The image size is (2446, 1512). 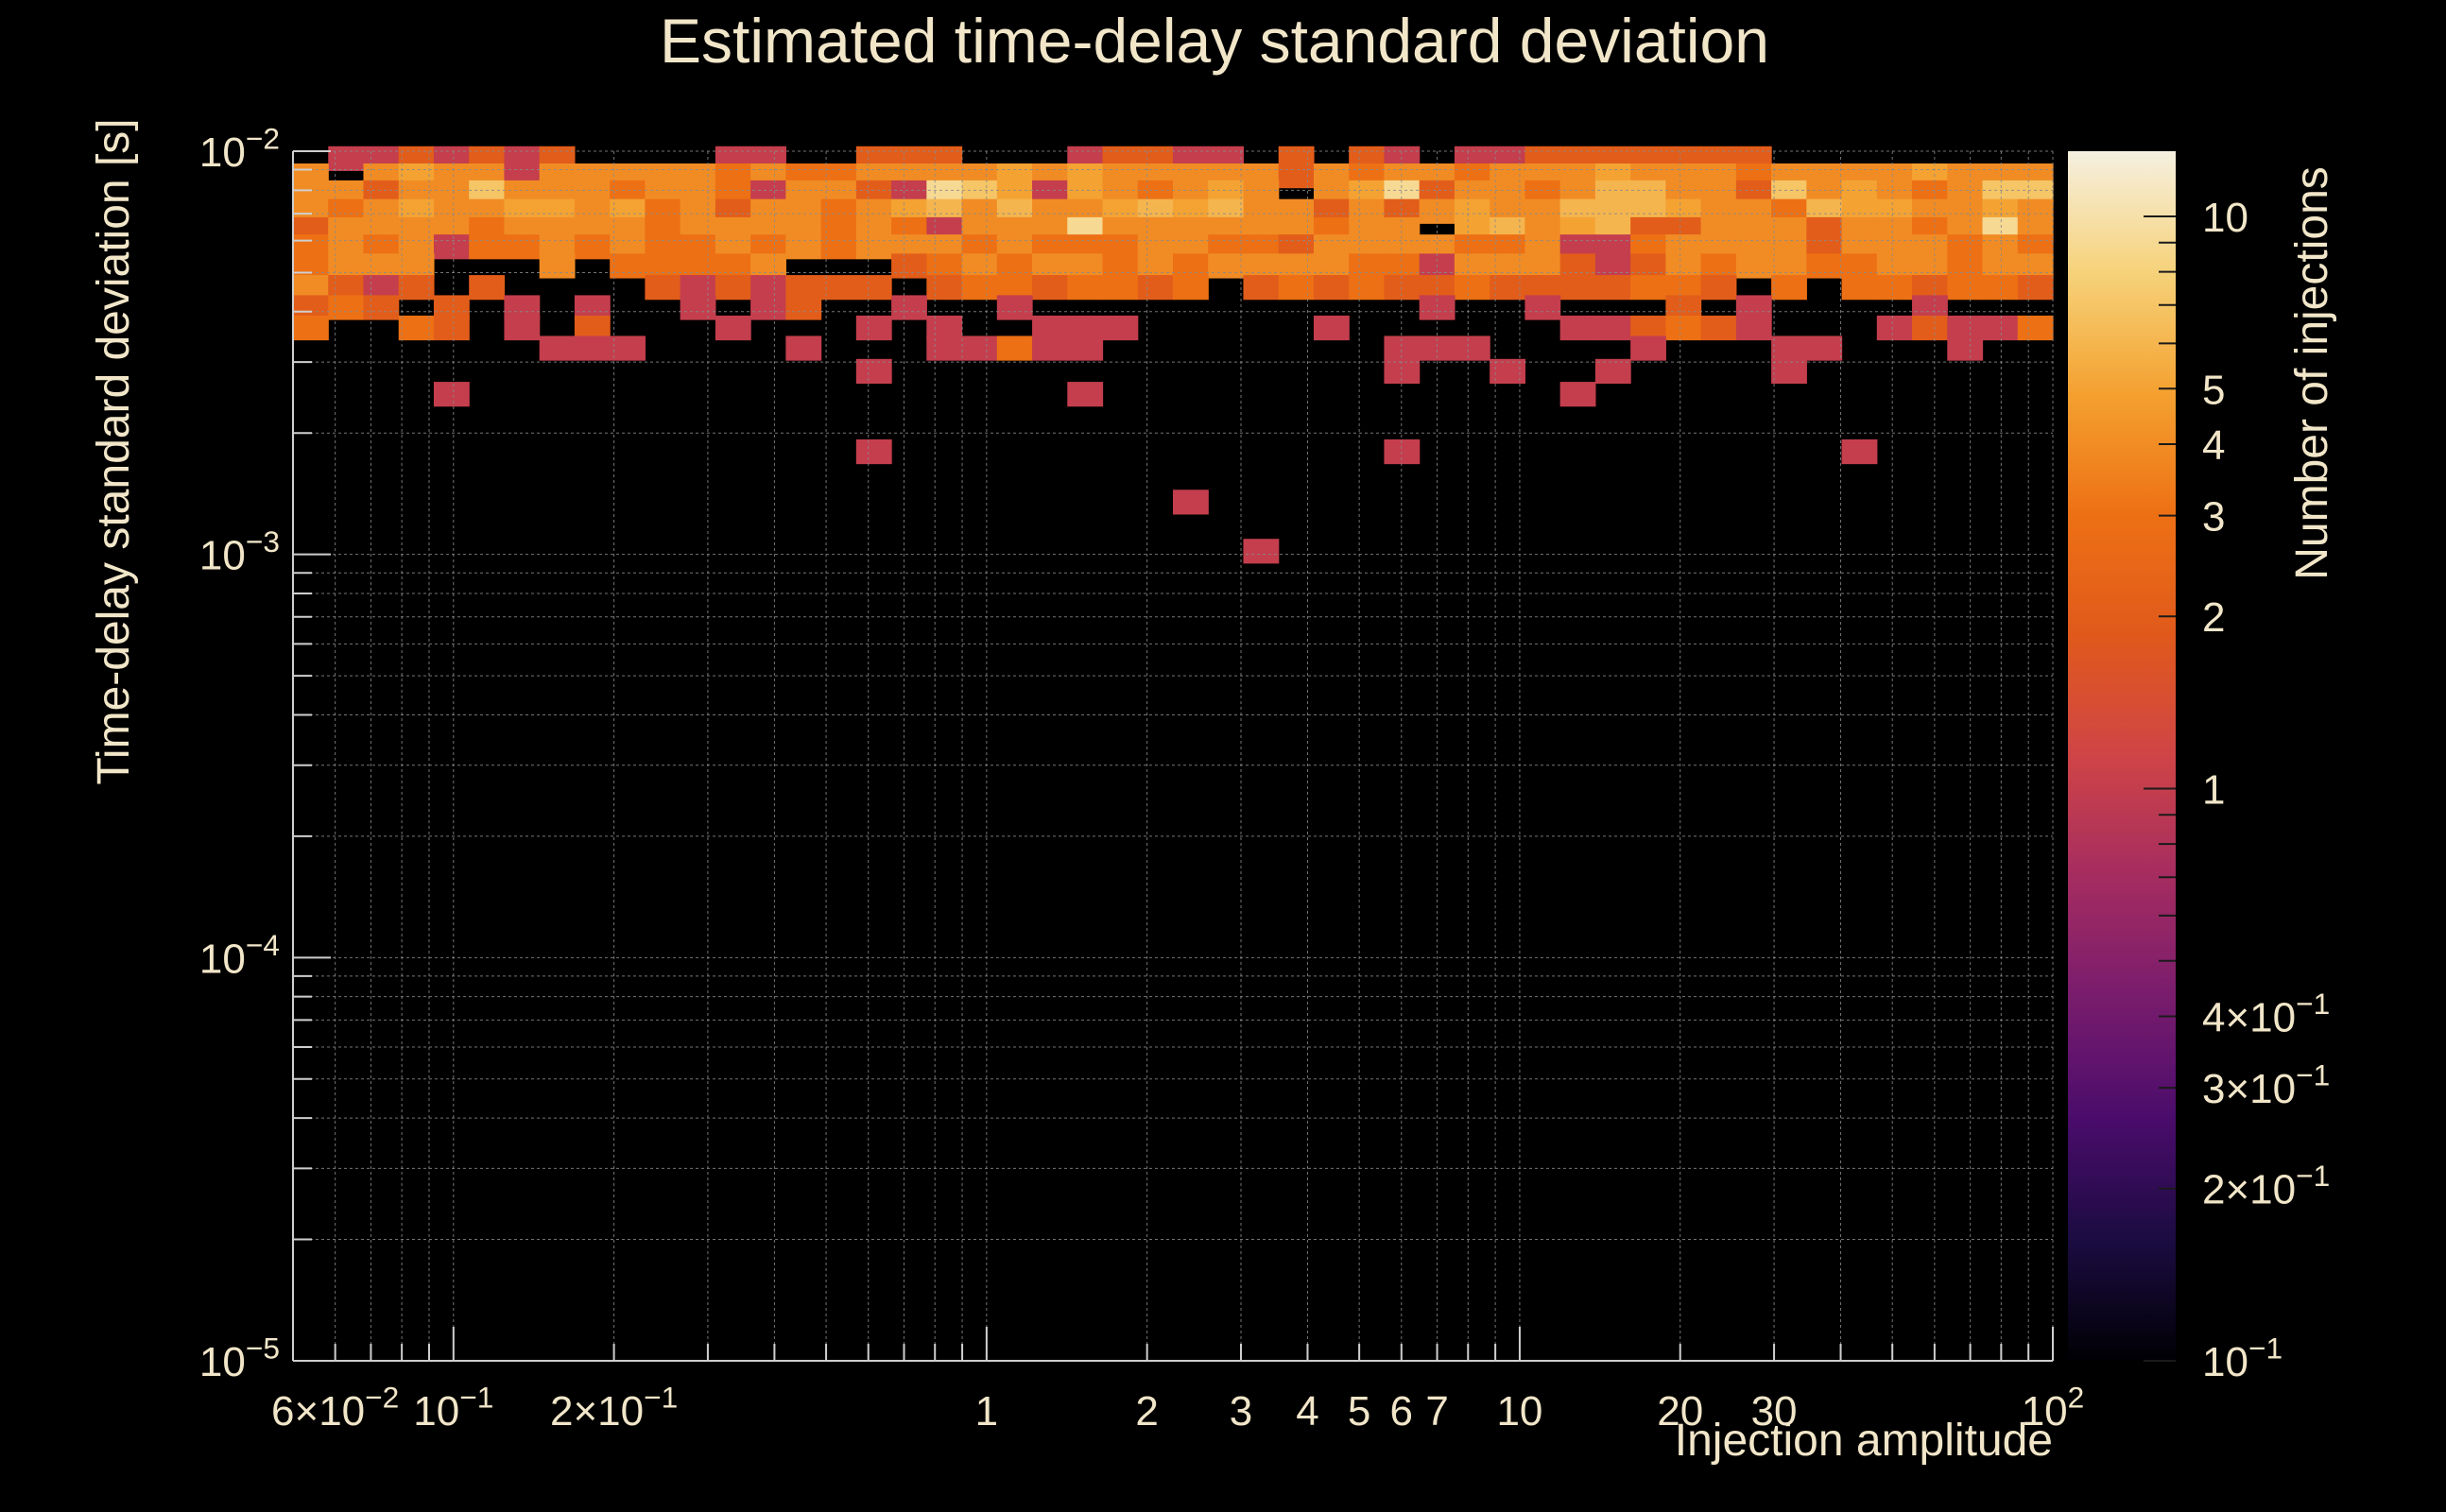 What do you see at coordinates (2213, 789) in the screenshot?
I see `colorbar-tick-label: 1` at bounding box center [2213, 789].